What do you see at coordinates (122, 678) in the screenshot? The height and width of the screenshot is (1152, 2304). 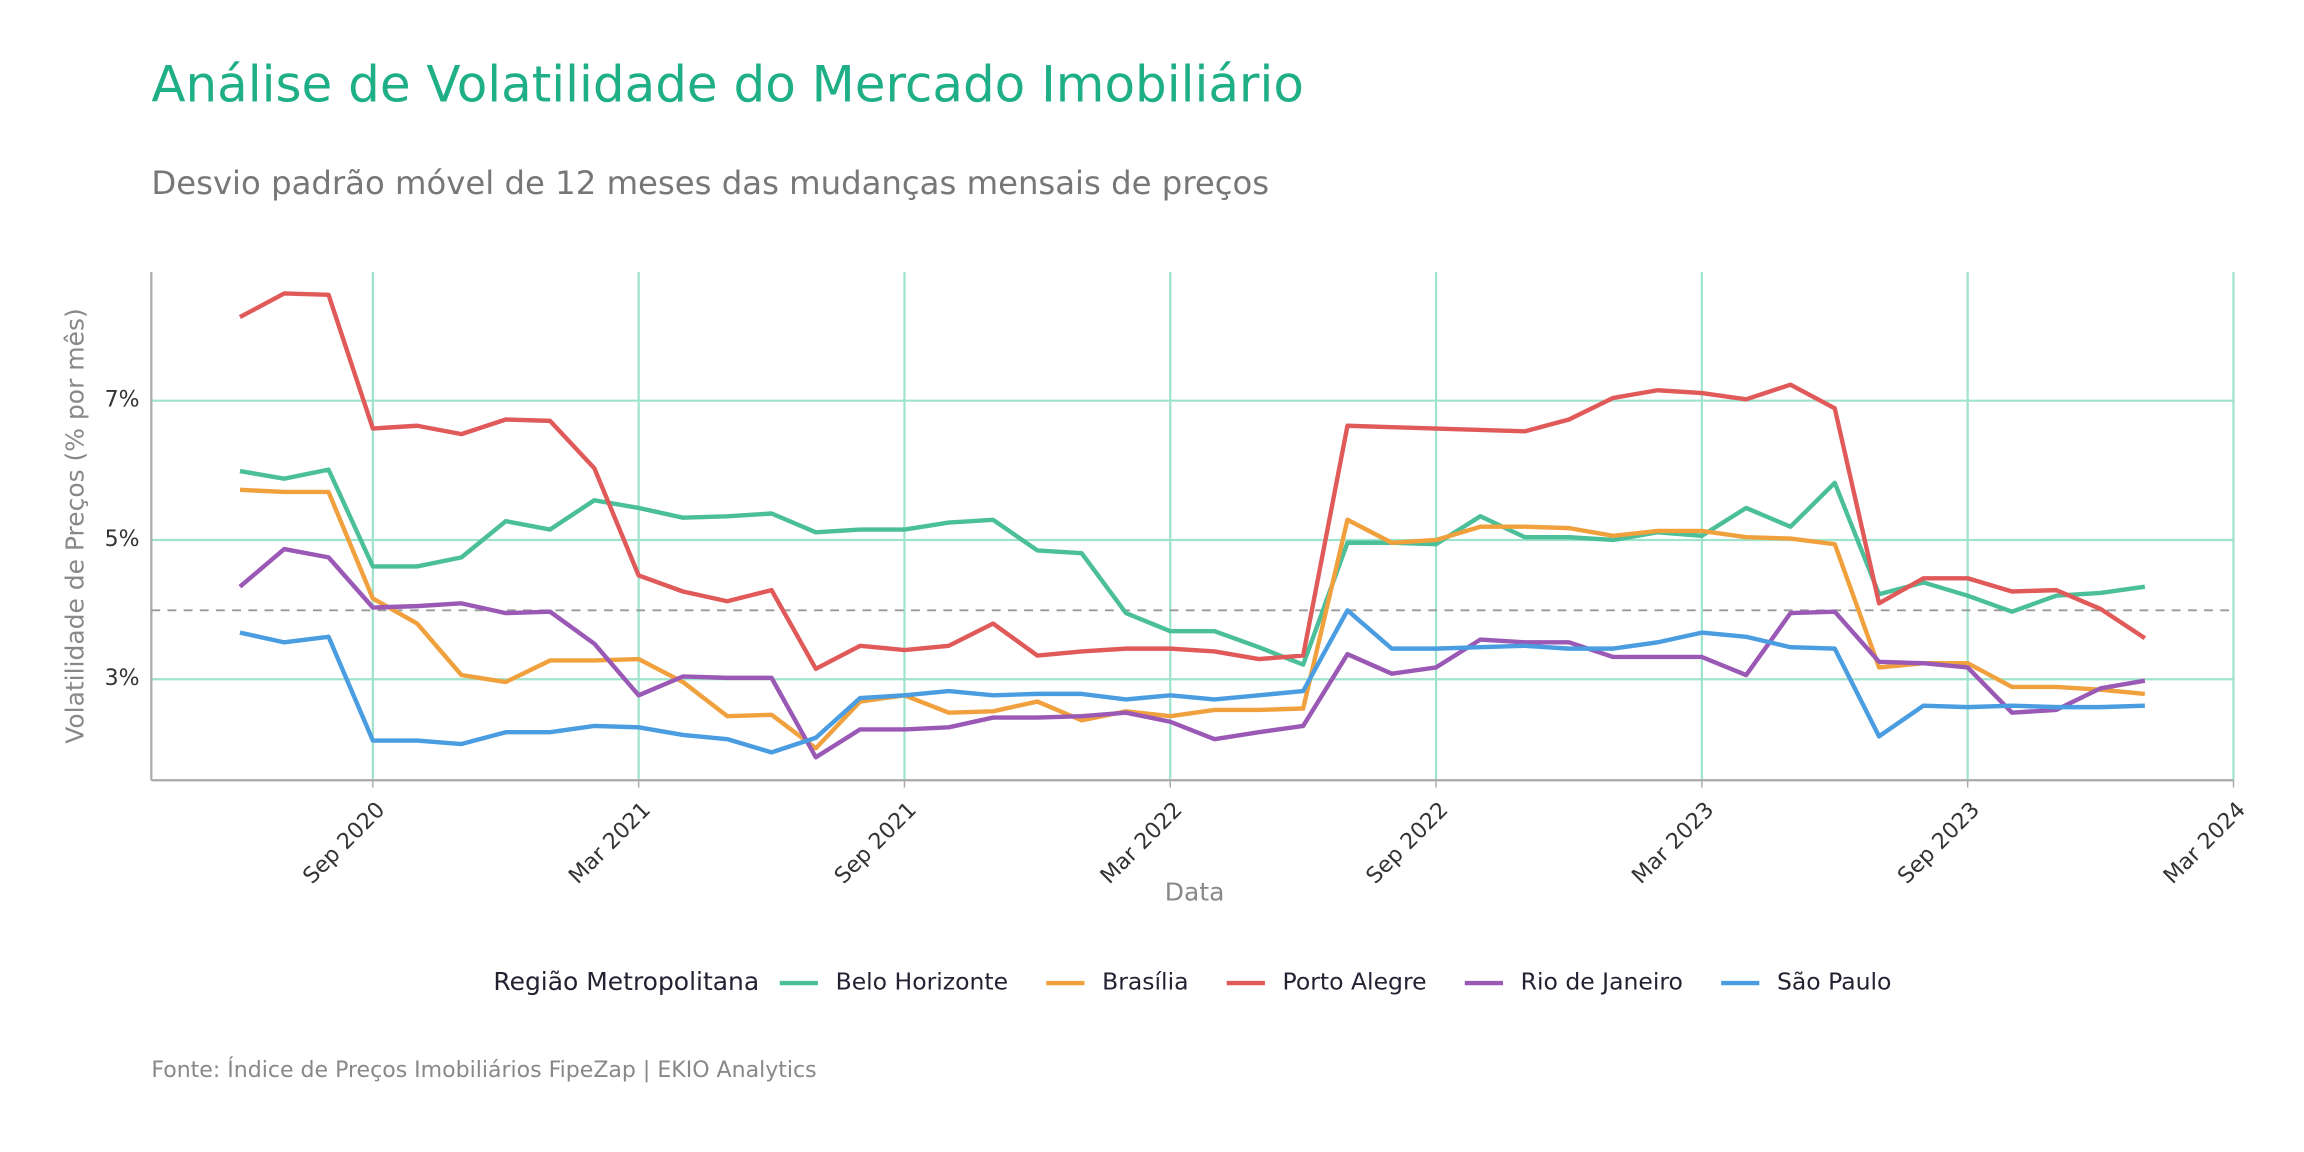 I see `y-tick-label: 3%` at bounding box center [122, 678].